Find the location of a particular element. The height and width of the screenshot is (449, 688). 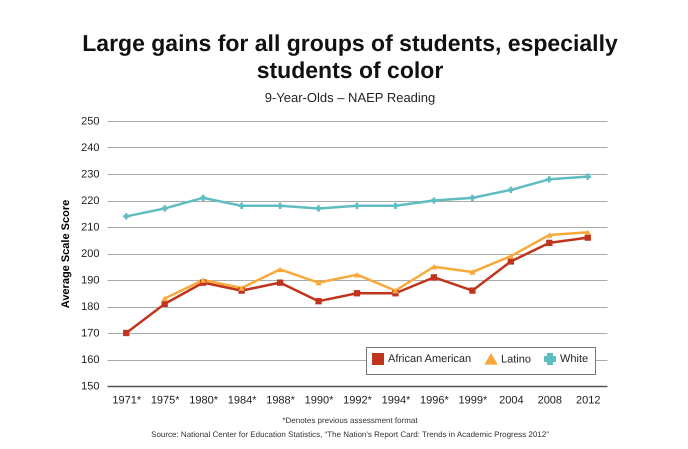

x-tick-label: 1980* is located at coordinates (204, 400).